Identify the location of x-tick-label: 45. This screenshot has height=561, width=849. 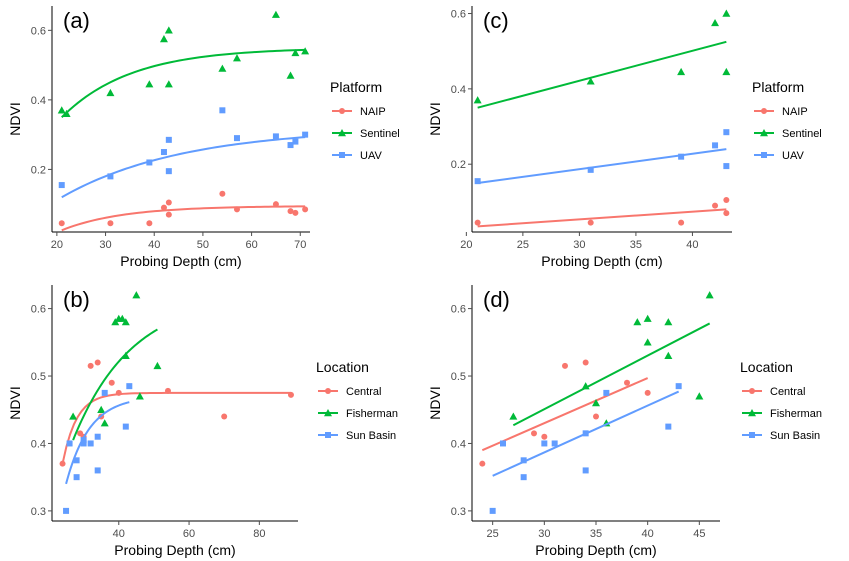
(699, 534).